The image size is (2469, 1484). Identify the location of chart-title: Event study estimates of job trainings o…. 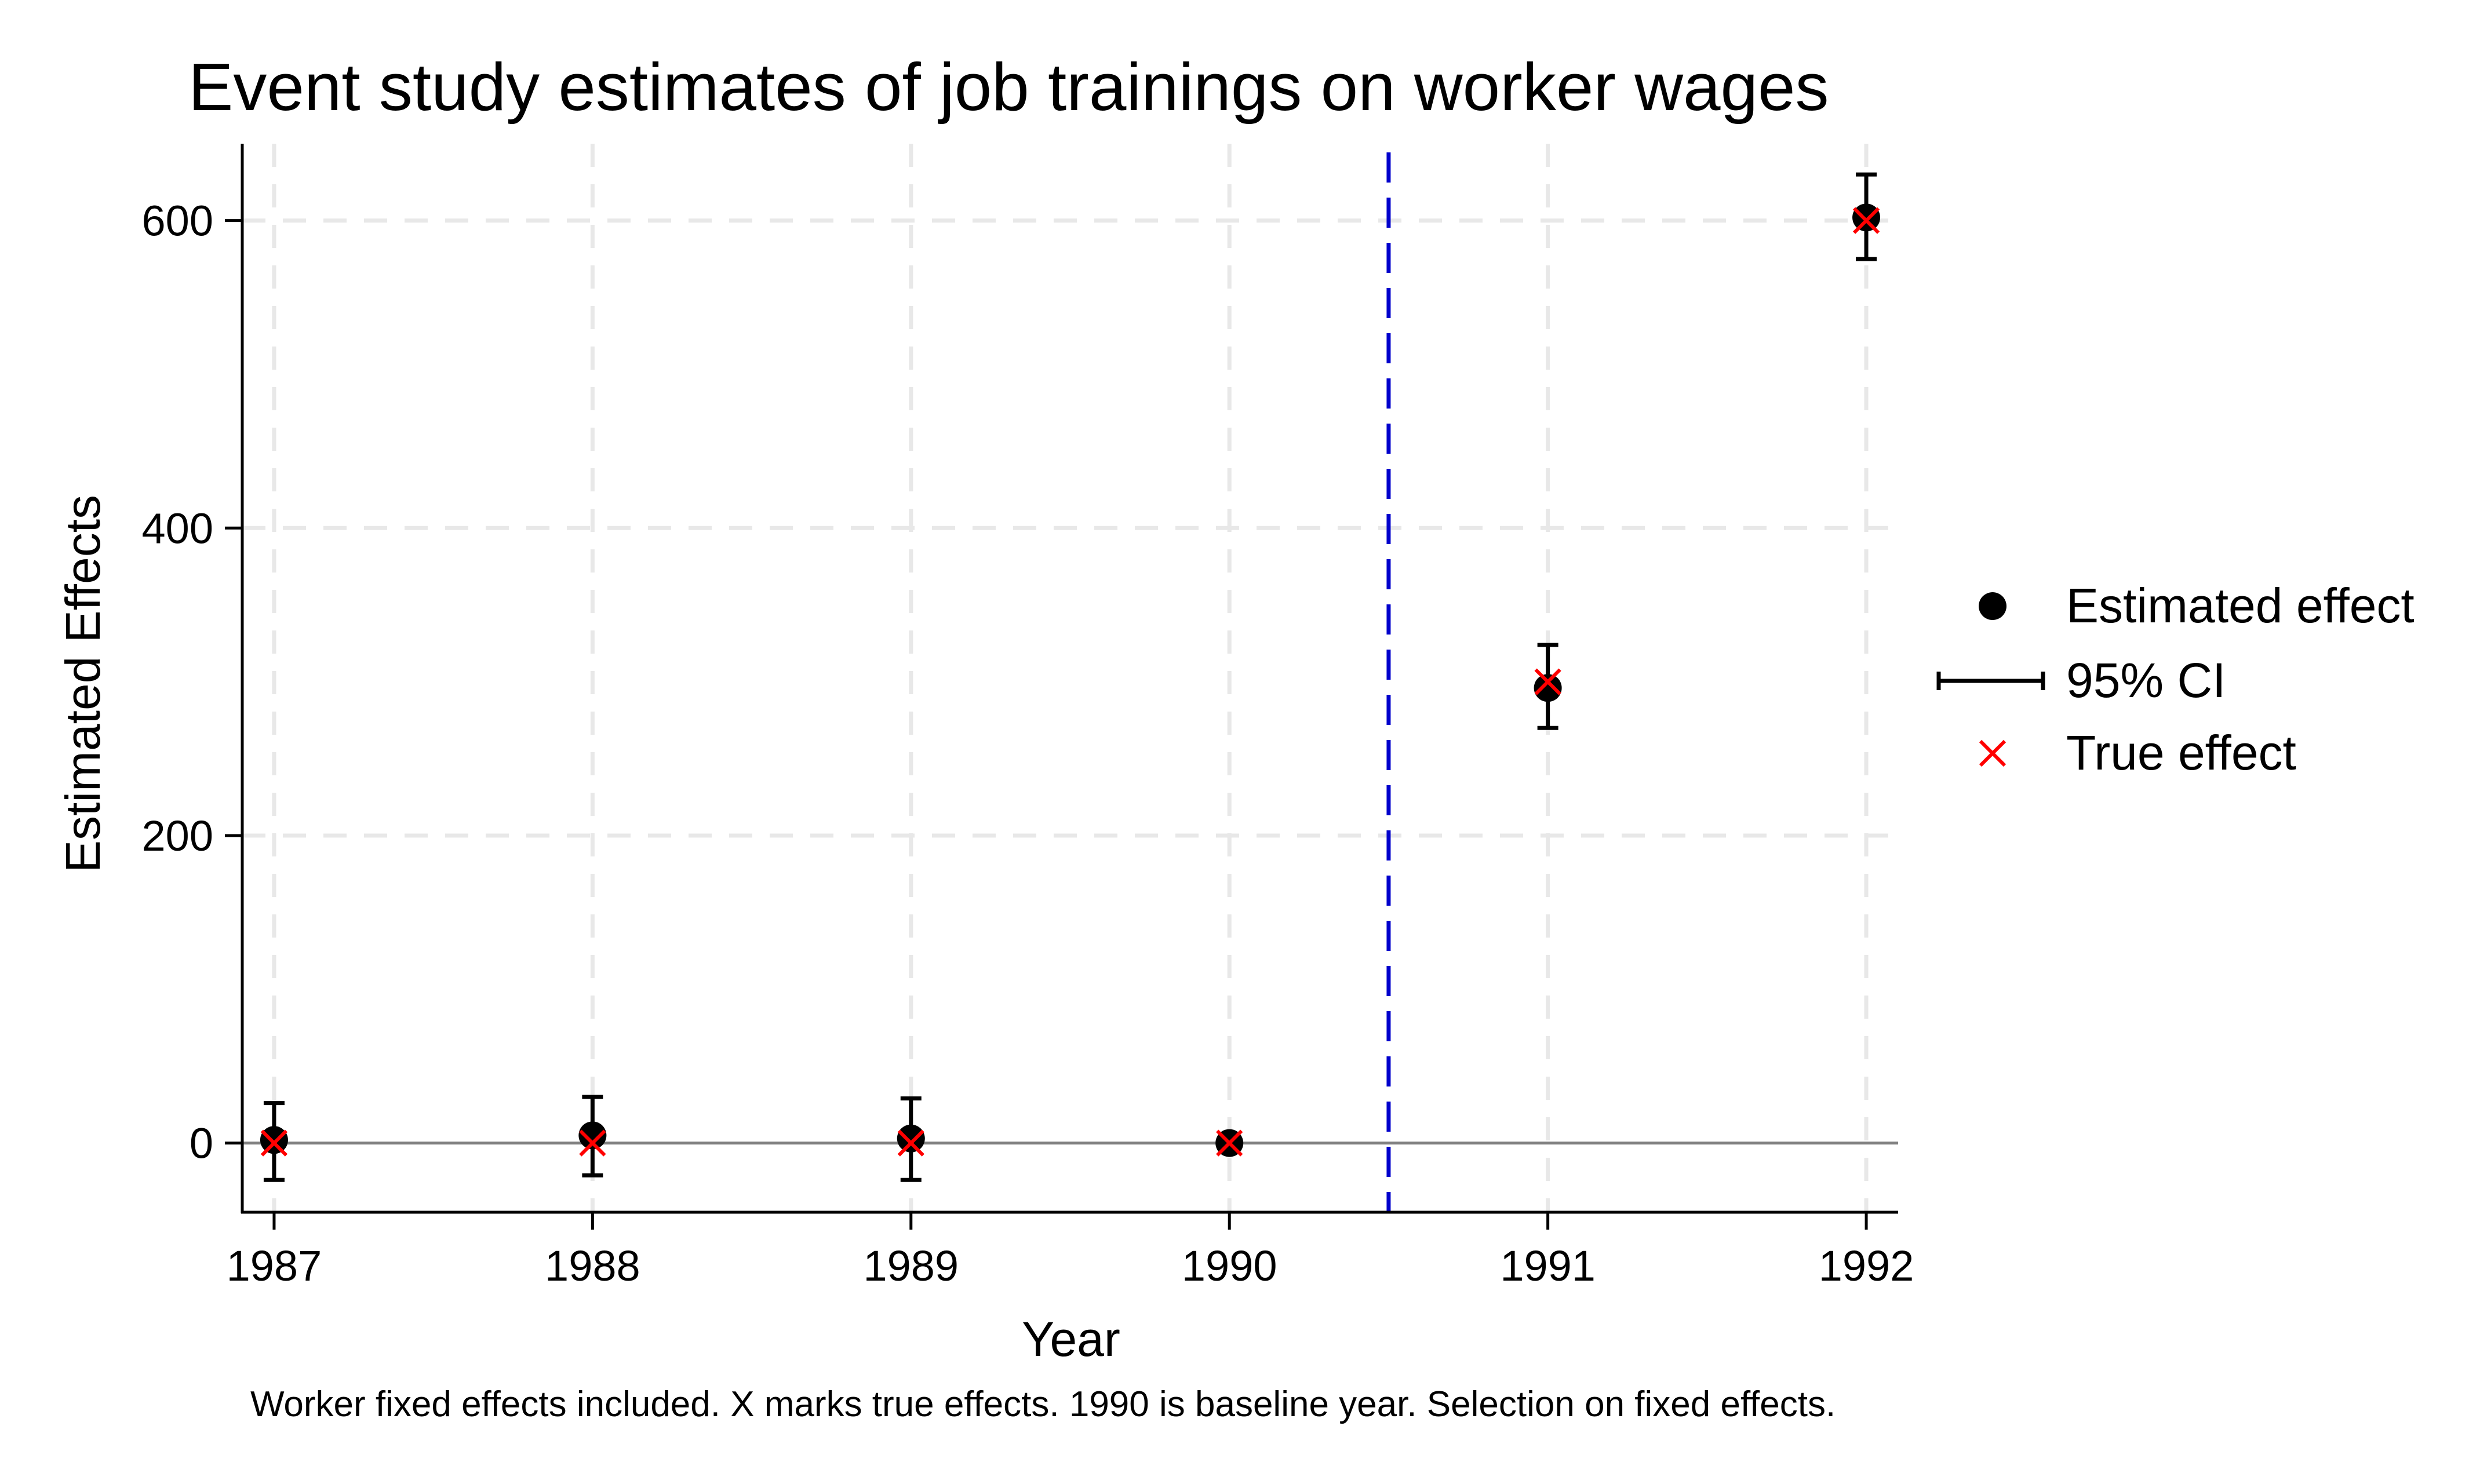
(1008, 87).